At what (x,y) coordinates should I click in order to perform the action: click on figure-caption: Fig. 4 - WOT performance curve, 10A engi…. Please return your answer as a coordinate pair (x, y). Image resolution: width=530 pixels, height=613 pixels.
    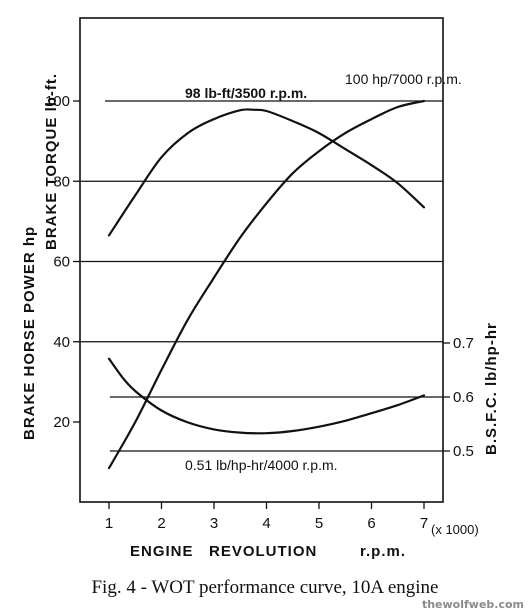
    Looking at the image, I should click on (265, 587).